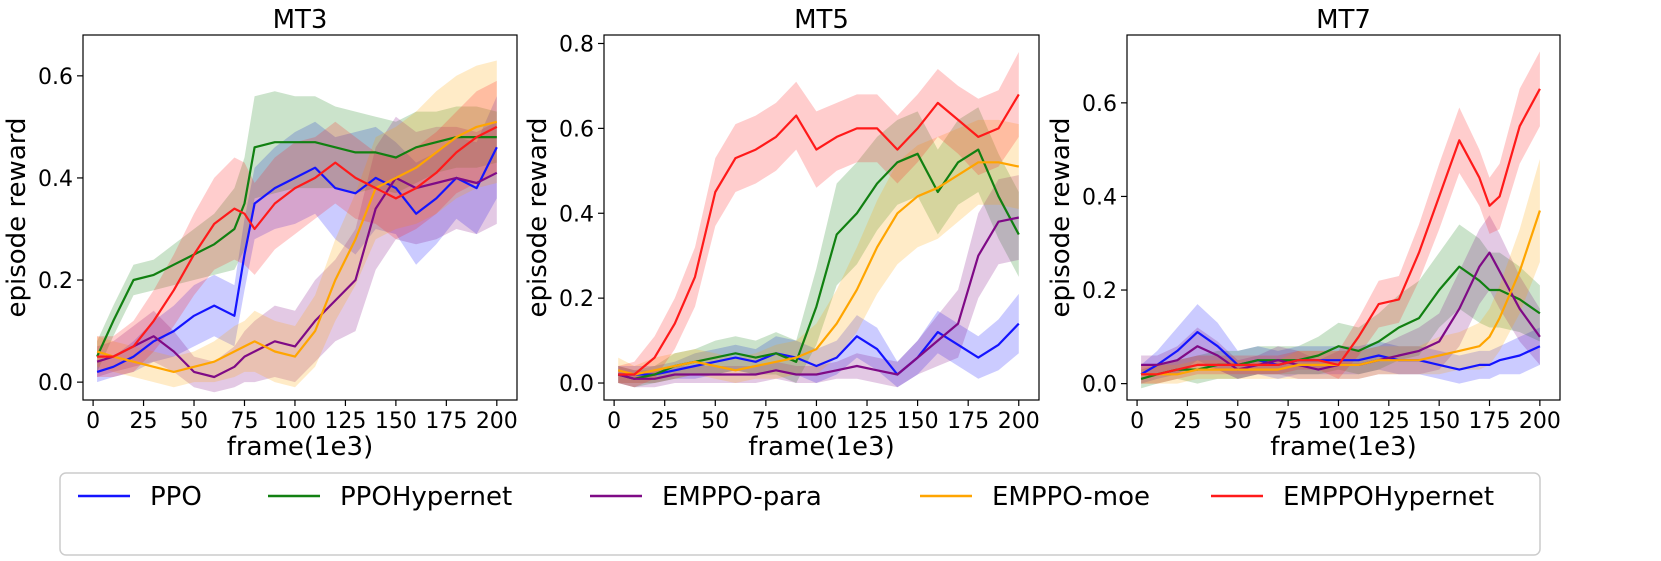 The width and height of the screenshot is (1661, 561). I want to click on panel-title: MT7, so click(1343, 20).